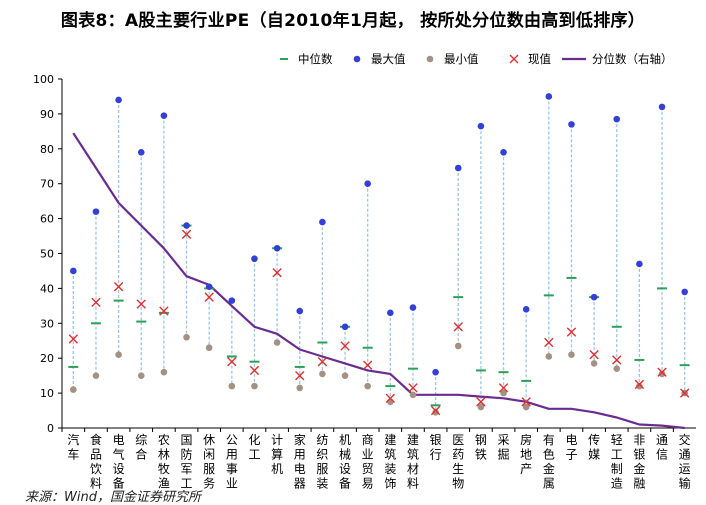 This screenshot has width=706, height=505. Describe the element at coordinates (187, 462) in the screenshot. I see `x-tick-label: 国防军工` at that location.